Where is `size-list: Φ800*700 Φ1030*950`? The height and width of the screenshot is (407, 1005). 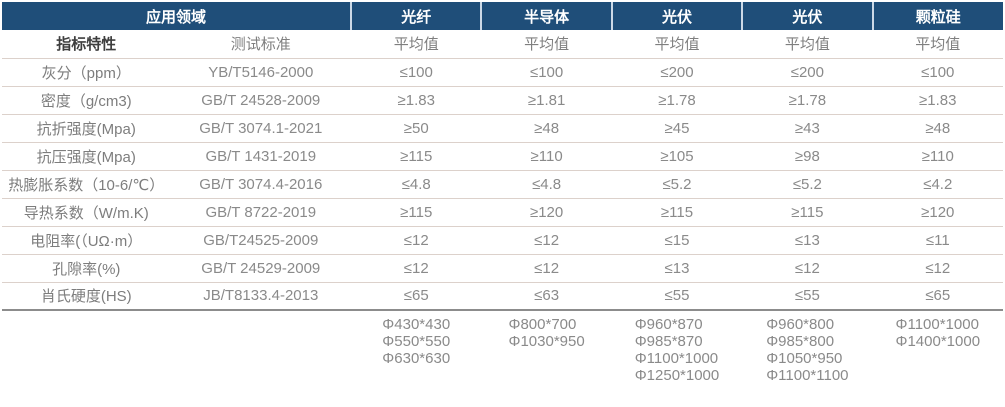
size-list: Φ800*700 Φ1030*950 is located at coordinates (547, 333).